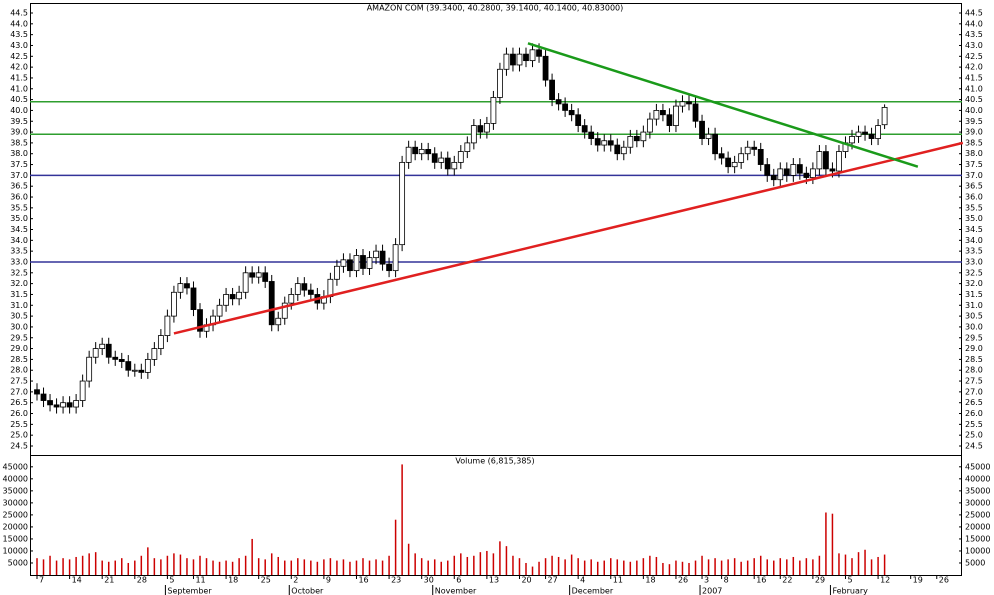 The height and width of the screenshot is (595, 994). What do you see at coordinates (19, 359) in the screenshot?
I see `y-tick-label: 28.5` at bounding box center [19, 359].